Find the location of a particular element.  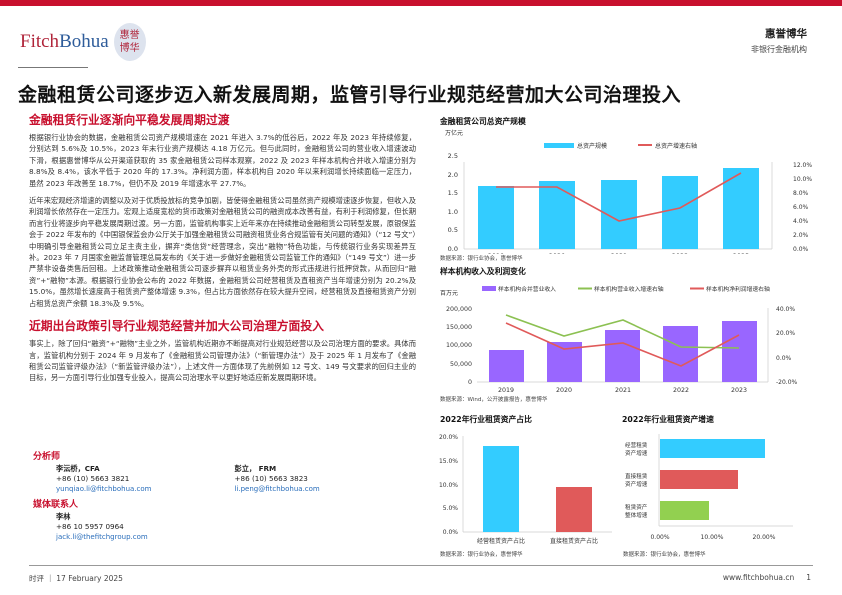

svg-text: 2020 is located at coordinates (564, 390).